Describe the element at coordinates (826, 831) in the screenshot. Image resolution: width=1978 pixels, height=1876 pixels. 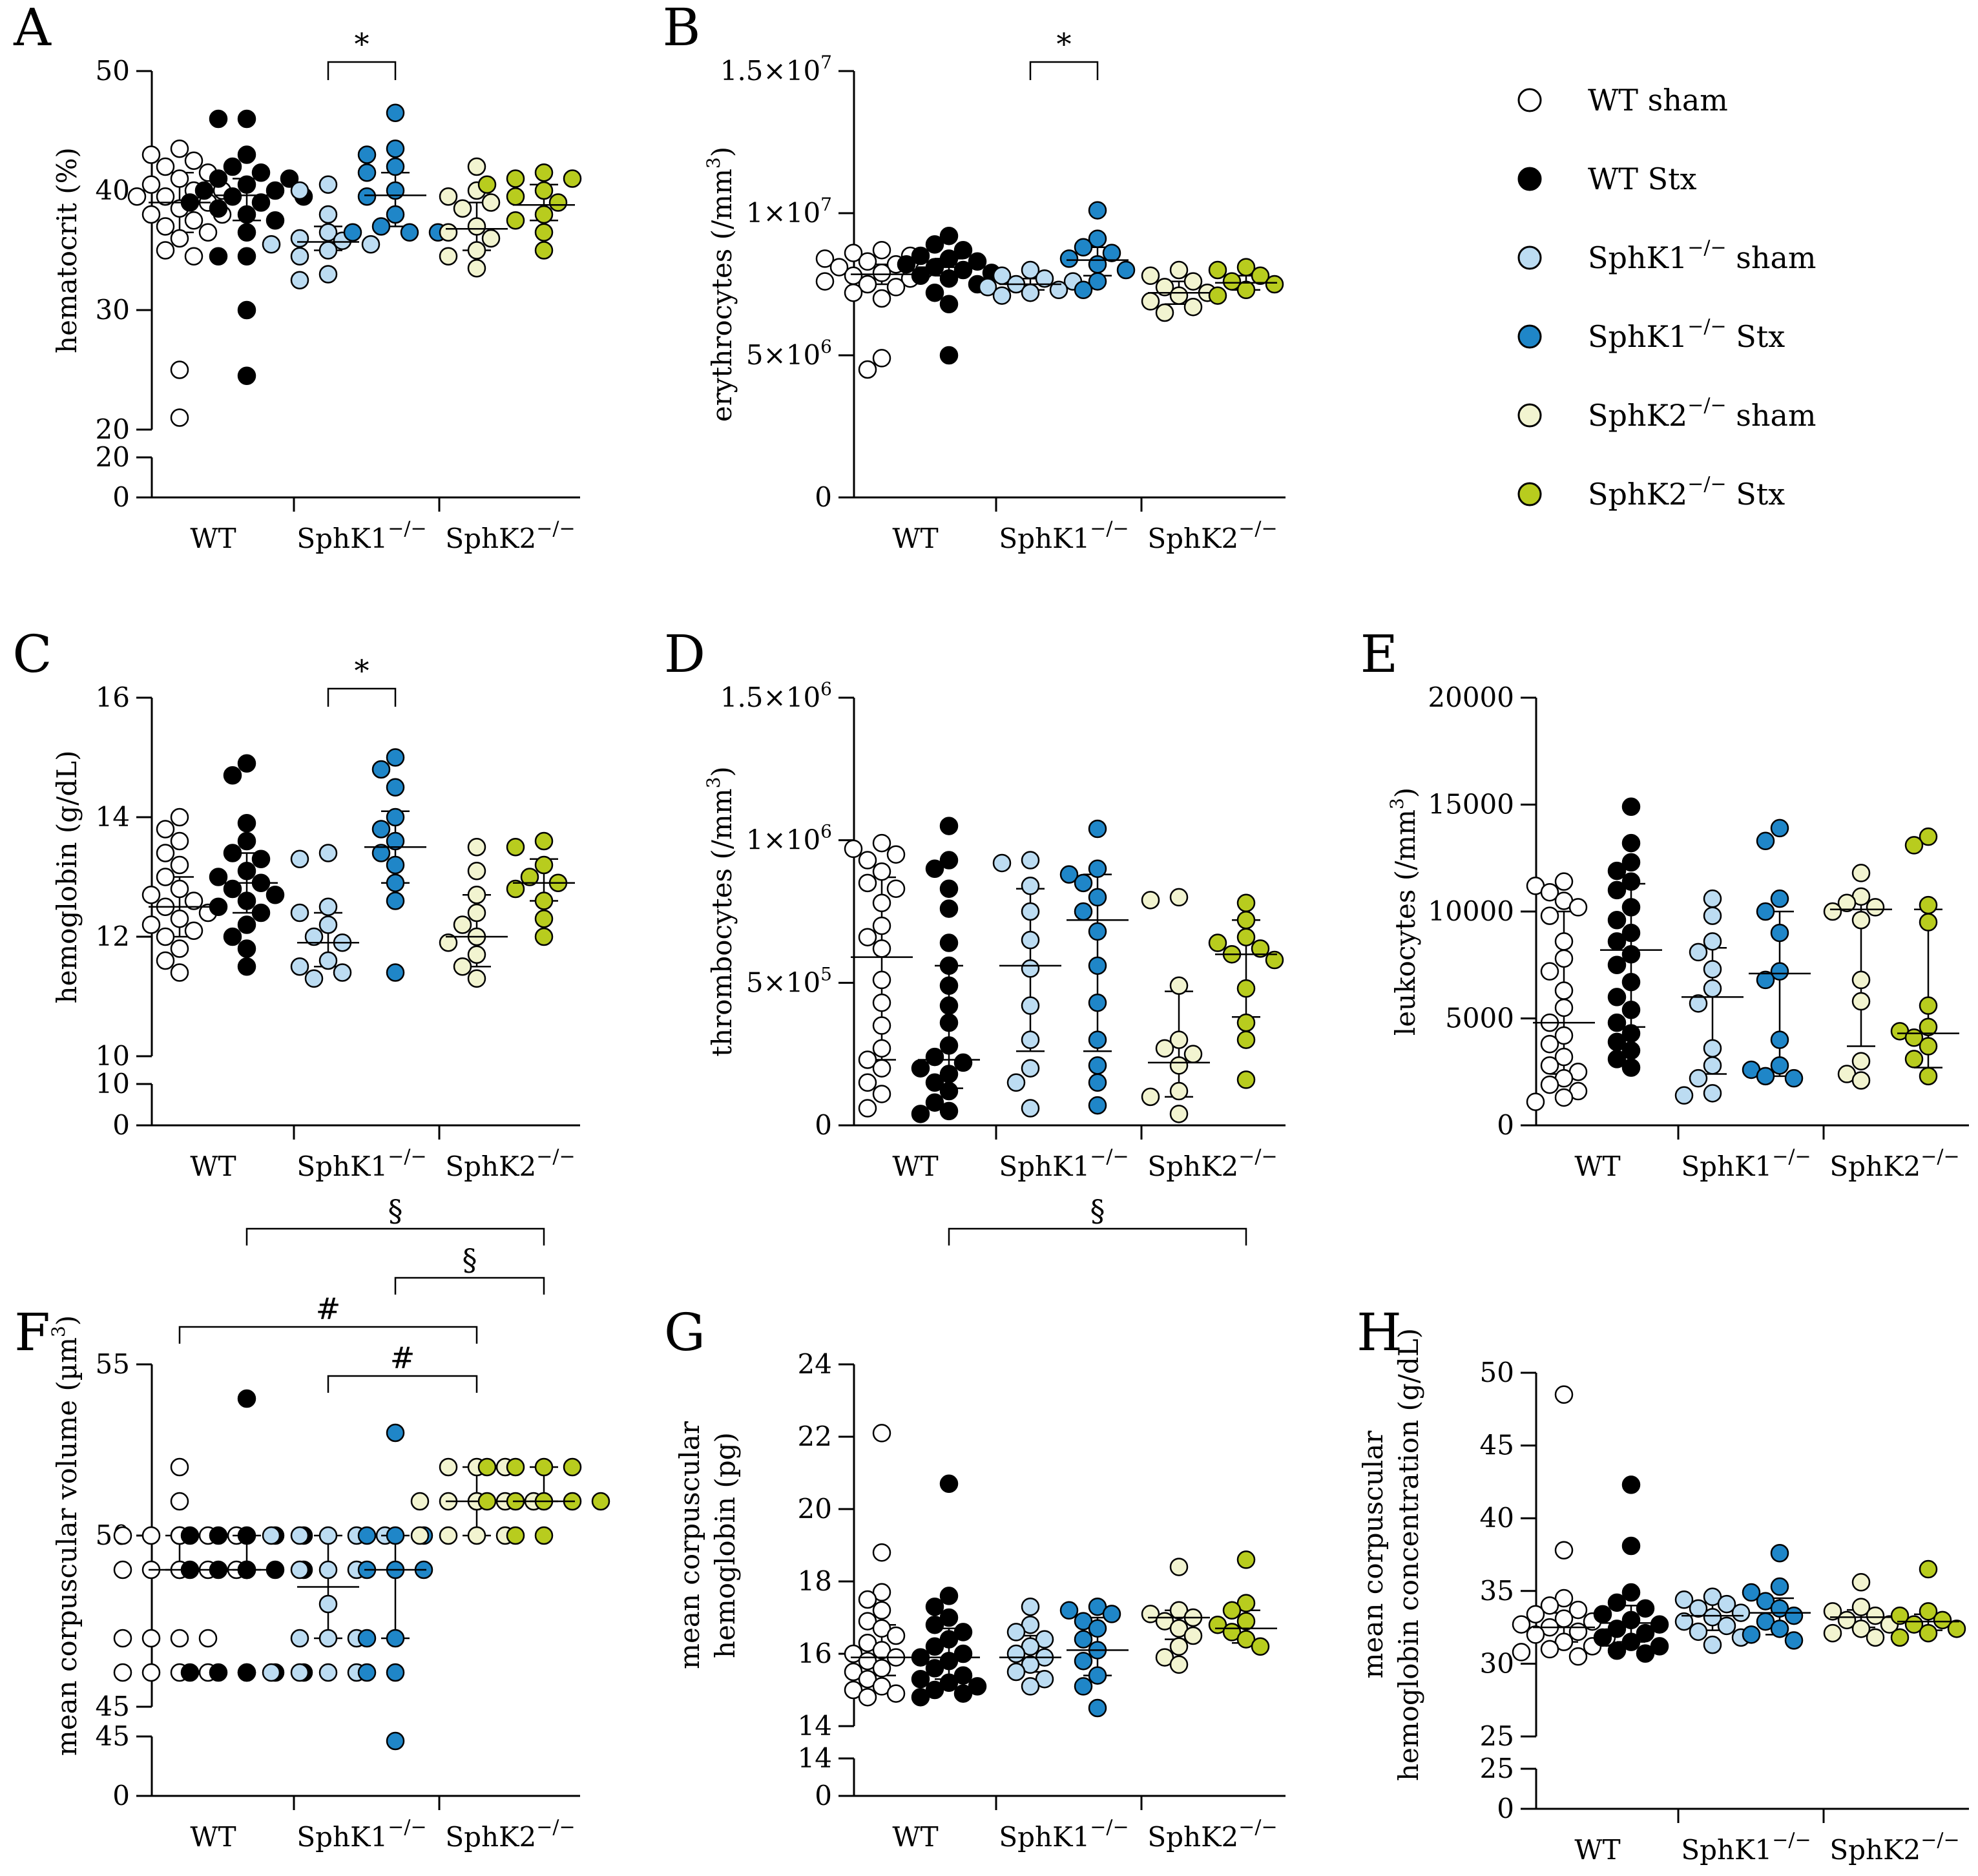
I see `tick-exponent: 6` at that location.